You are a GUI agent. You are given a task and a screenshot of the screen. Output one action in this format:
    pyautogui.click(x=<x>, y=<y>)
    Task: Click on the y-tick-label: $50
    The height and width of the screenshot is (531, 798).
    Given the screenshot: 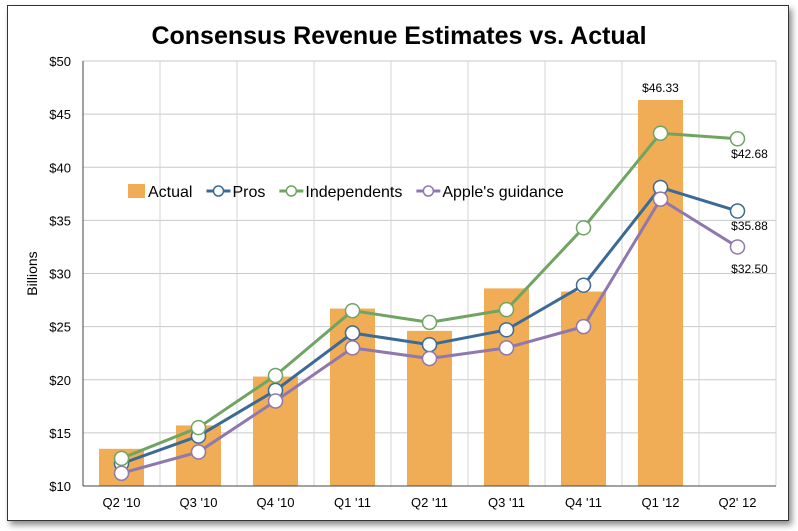 What is the action you would take?
    pyautogui.click(x=60, y=61)
    